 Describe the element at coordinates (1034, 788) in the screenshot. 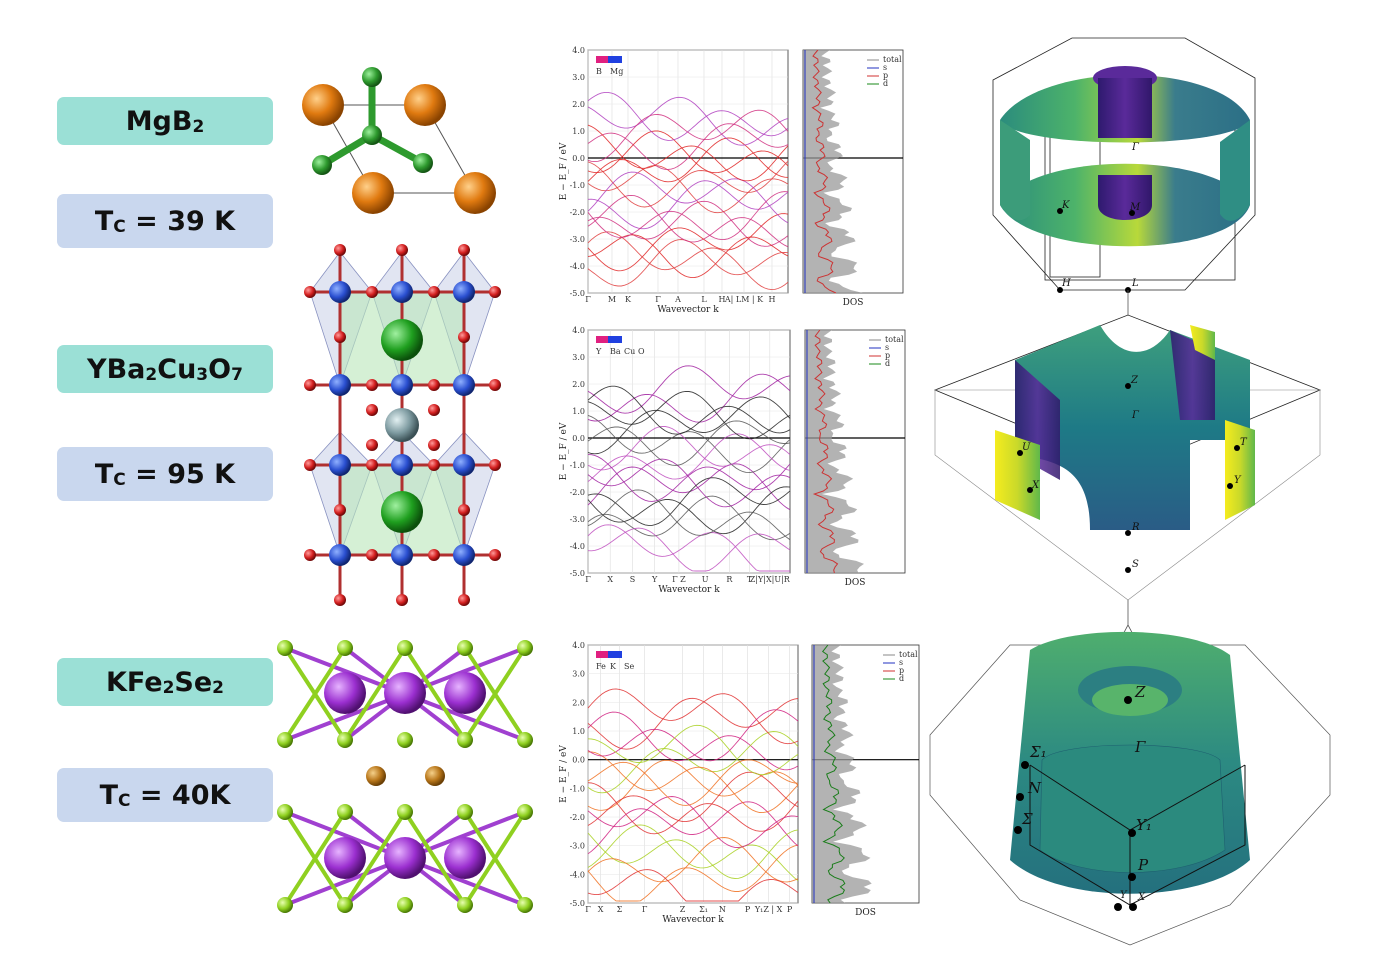

I see `fs3-n-label: N` at that location.